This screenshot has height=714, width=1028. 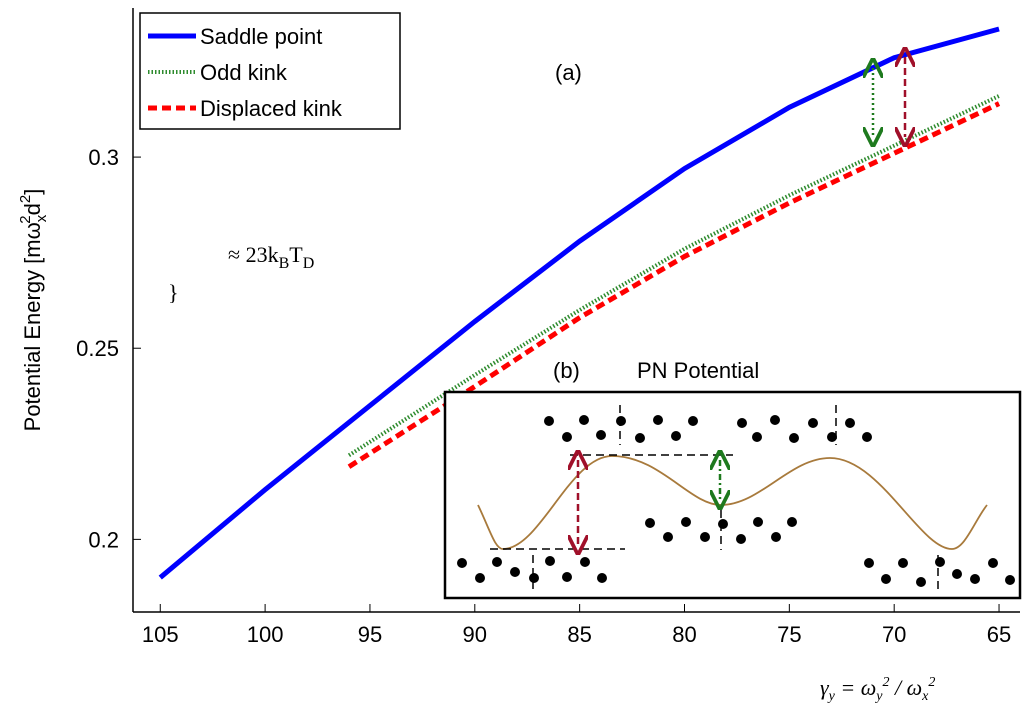 I want to click on x-tick-label: 65, so click(x=999, y=634).